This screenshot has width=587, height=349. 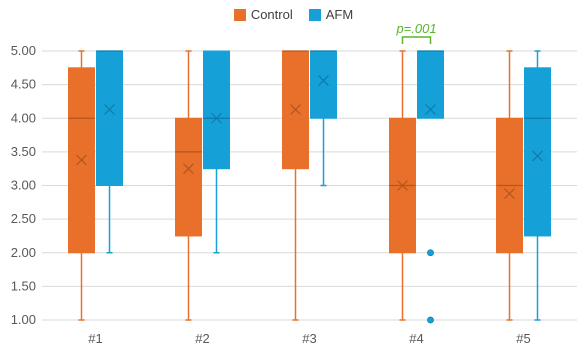 I want to click on y-tick-label: 4.00, so click(x=23, y=117).